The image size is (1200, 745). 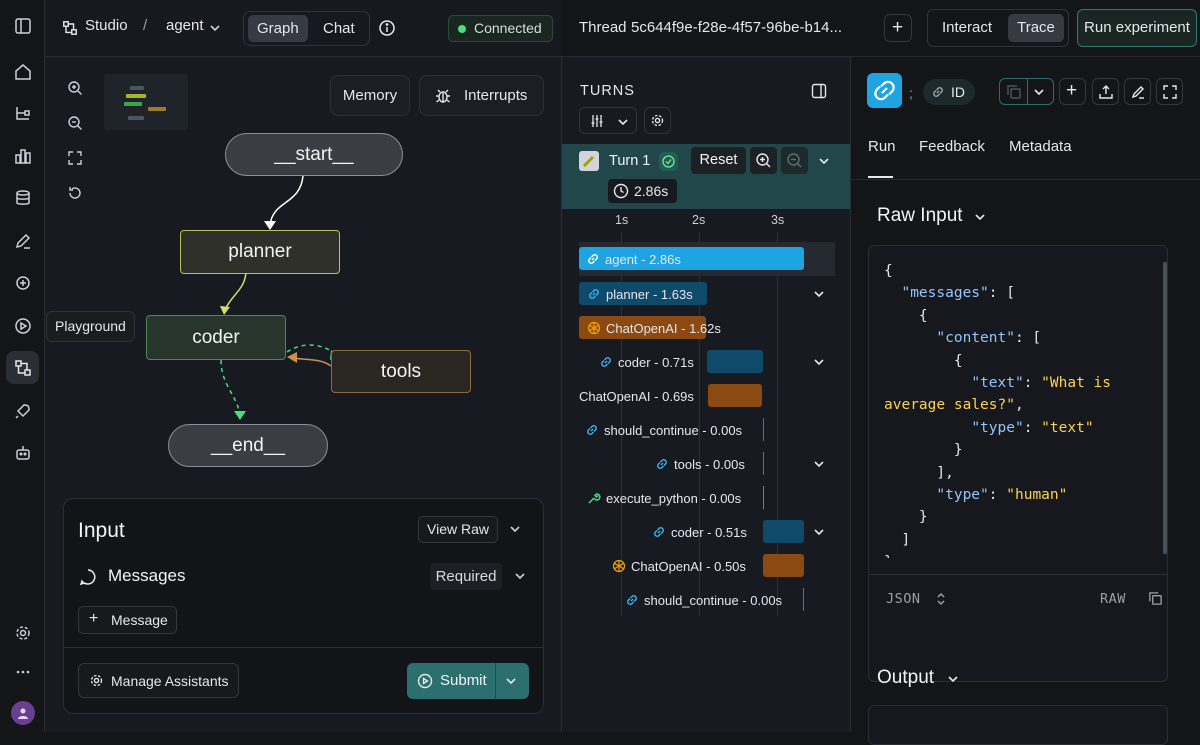 What do you see at coordinates (146, 102) in the screenshot?
I see `minimap` at bounding box center [146, 102].